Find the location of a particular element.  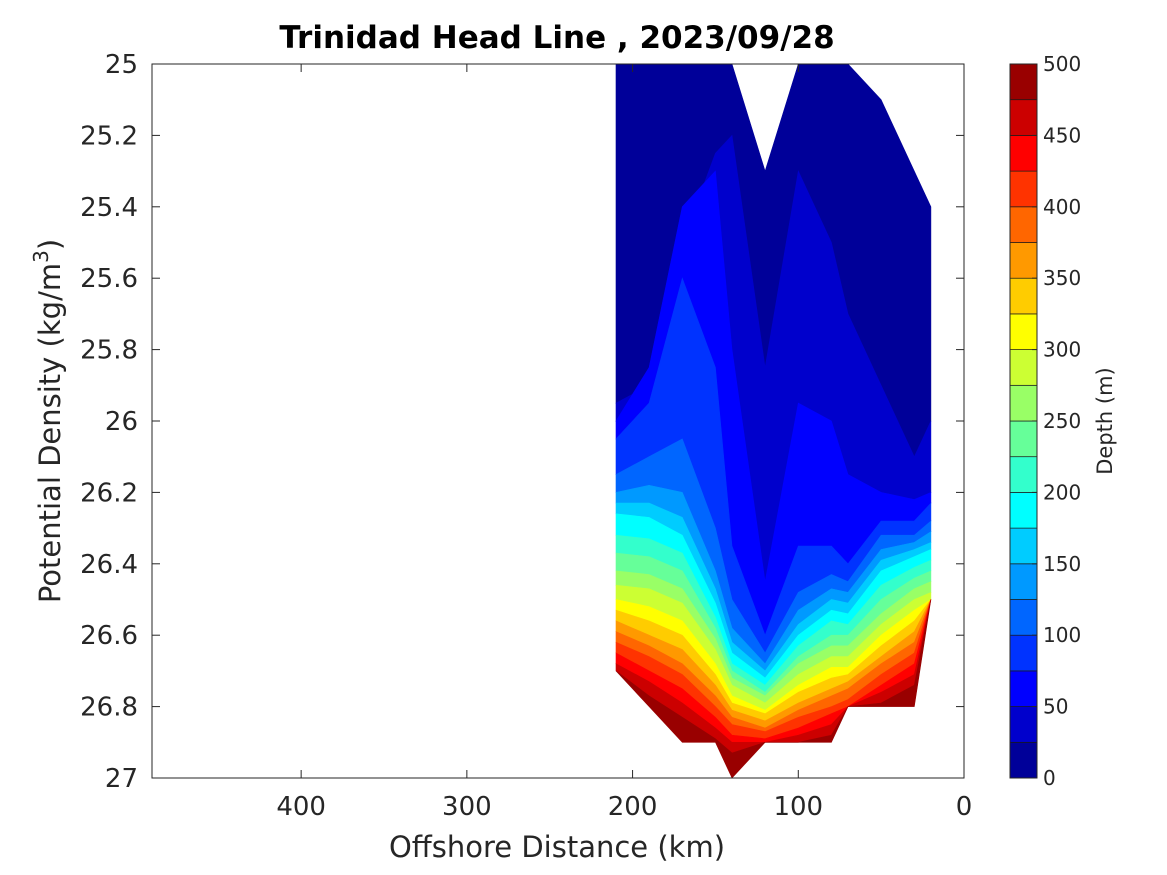

y-tick-label: 26.8 is located at coordinates (109, 708).